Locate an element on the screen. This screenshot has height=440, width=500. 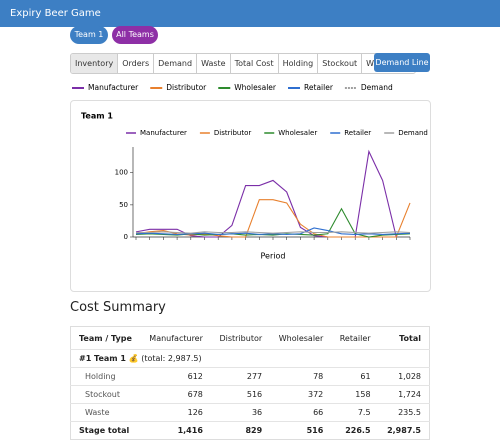
cell: 1,724 is located at coordinates (404, 394).